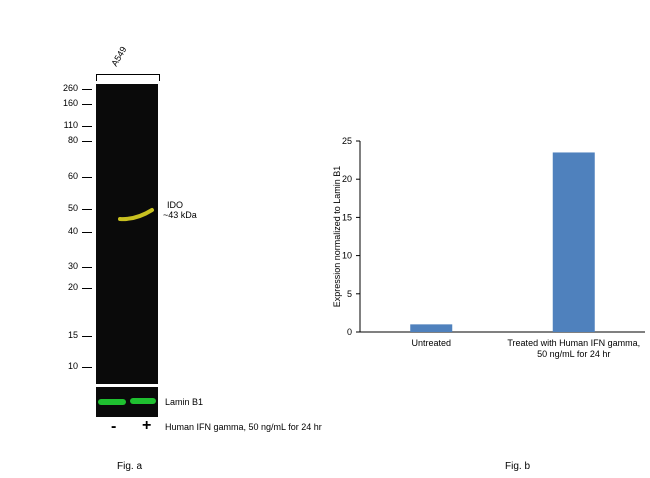  Describe the element at coordinates (347, 256) in the screenshot. I see `y-tick-label: 10` at that location.